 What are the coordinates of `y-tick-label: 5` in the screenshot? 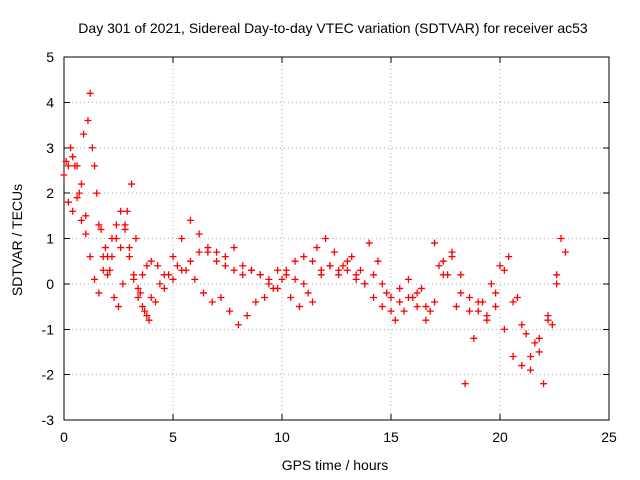 It's located at (50, 57).